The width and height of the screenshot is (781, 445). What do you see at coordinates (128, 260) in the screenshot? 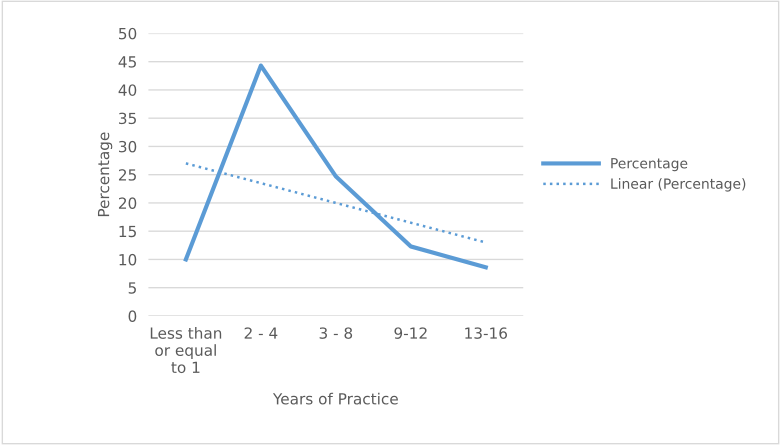
I see `y-tick-label: 10` at bounding box center [128, 260].